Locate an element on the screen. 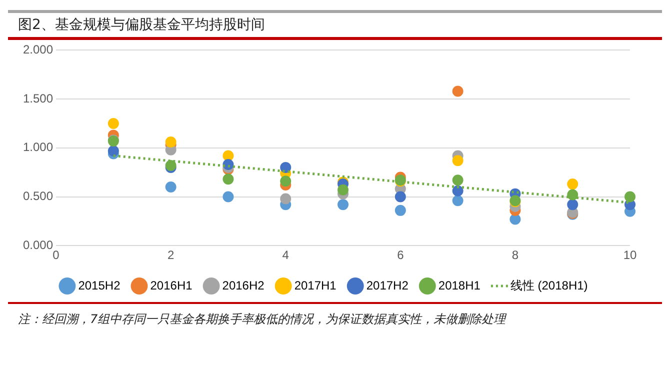 This screenshot has width=670, height=384. y-tick-label: 2.000 is located at coordinates (38, 49).